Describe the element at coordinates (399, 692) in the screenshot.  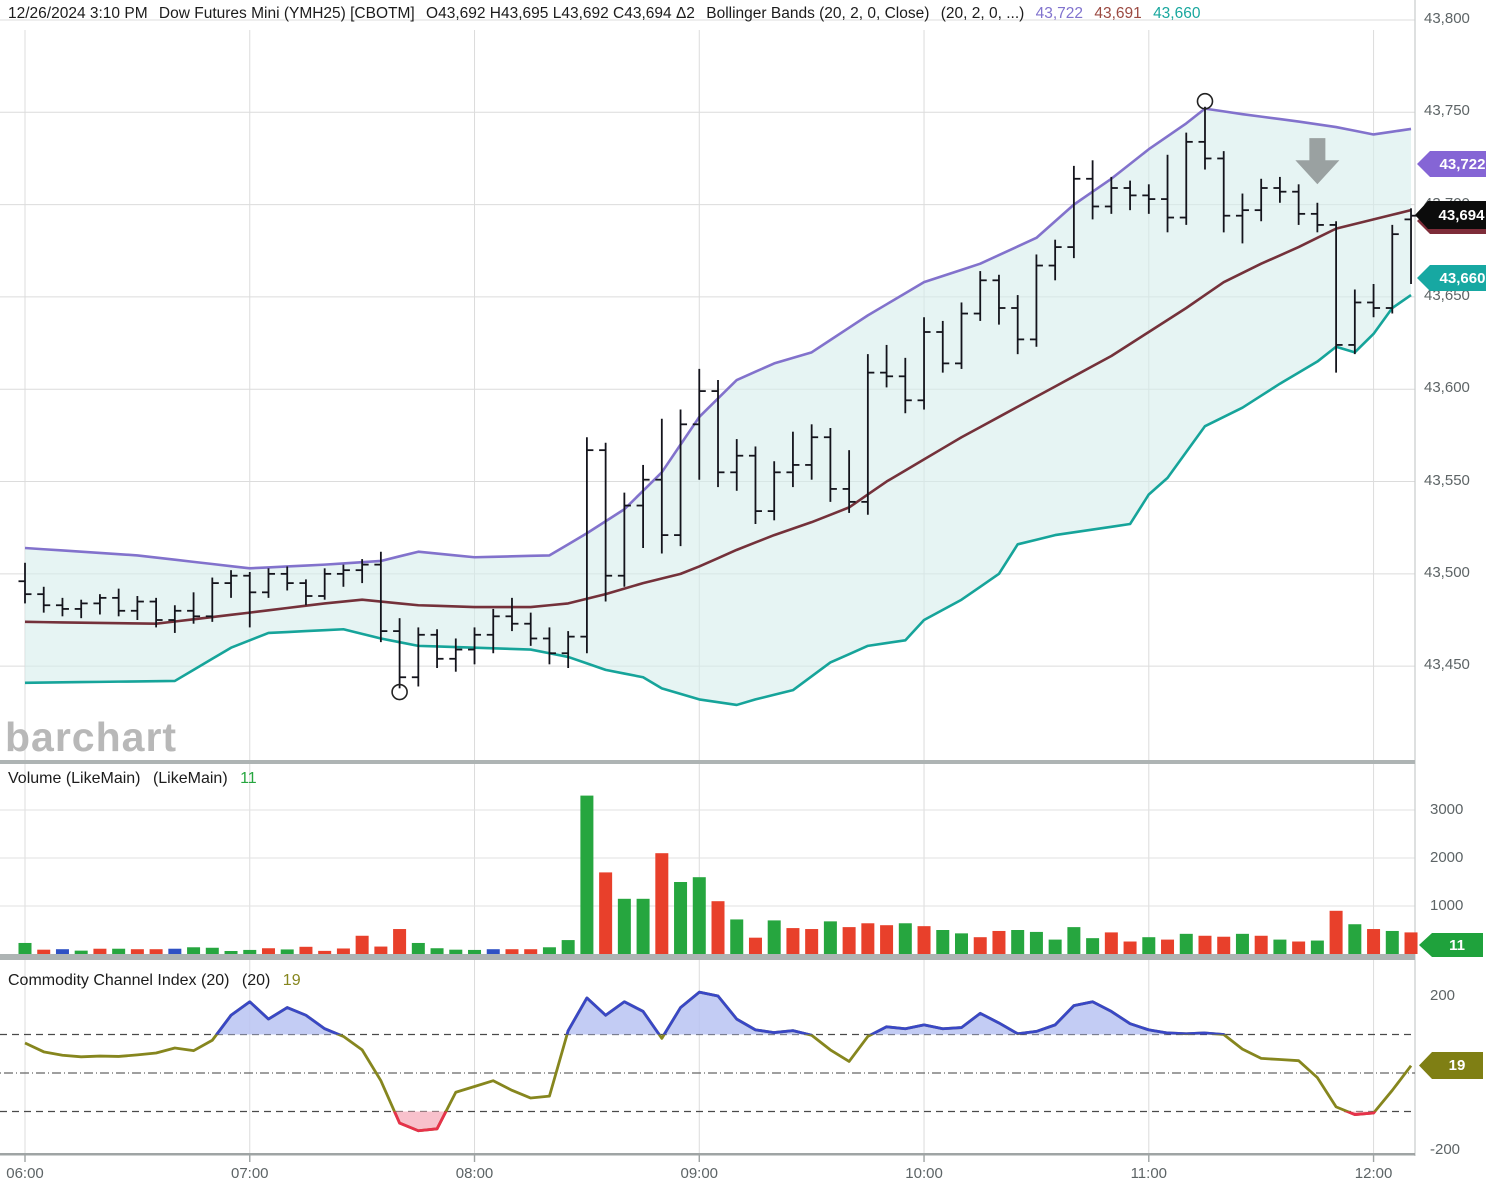
I see `low-circle-marker` at that location.